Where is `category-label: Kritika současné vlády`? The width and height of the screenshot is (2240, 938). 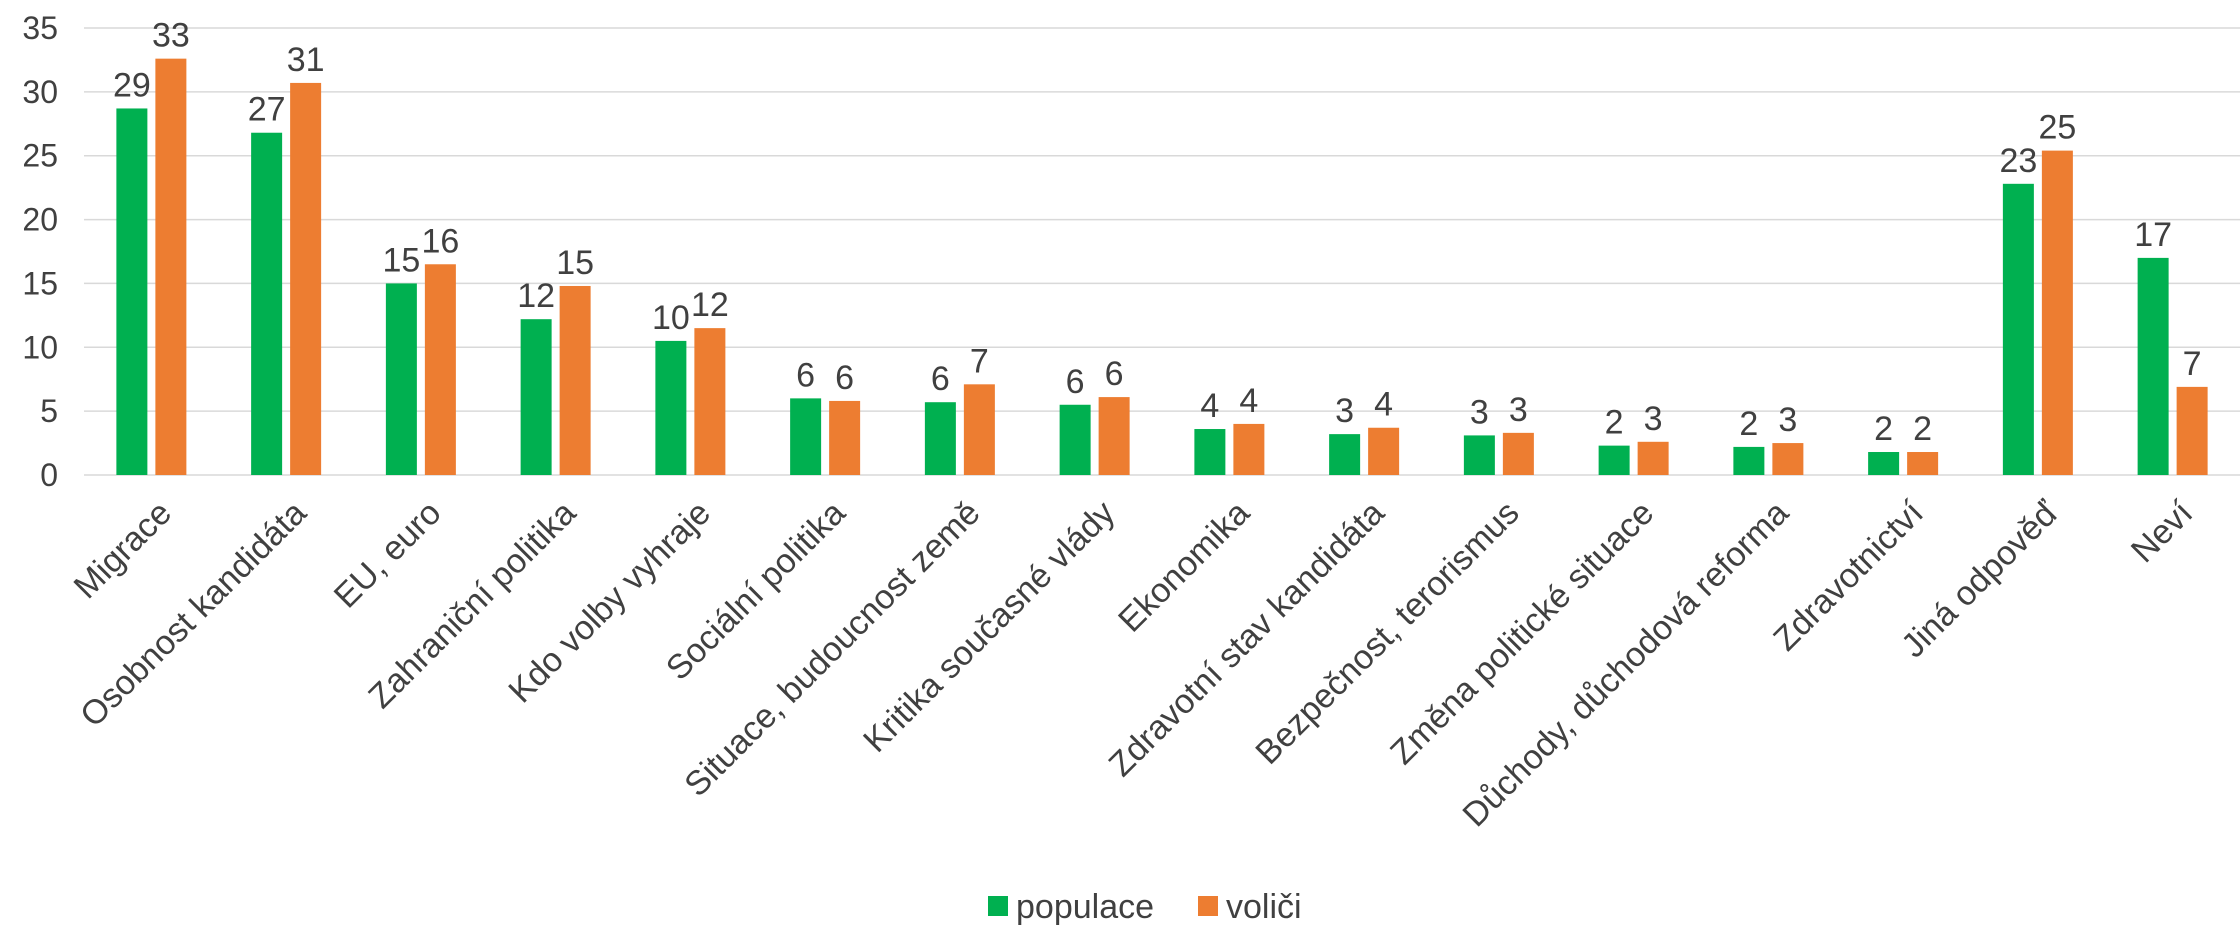 category-label: Kritika současné vlády is located at coordinates (989, 627).